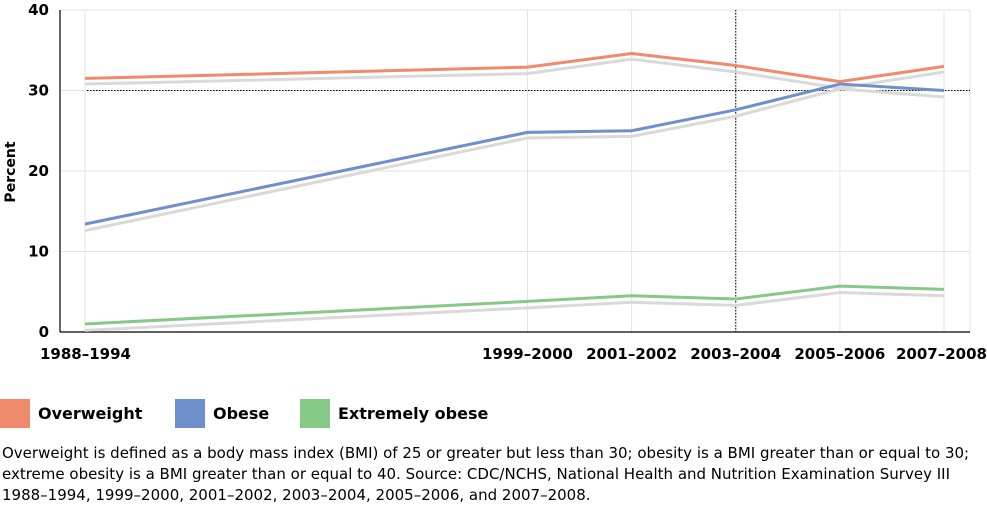 This screenshot has width=987, height=506. I want to click on legend-label: Obese, so click(241, 413).